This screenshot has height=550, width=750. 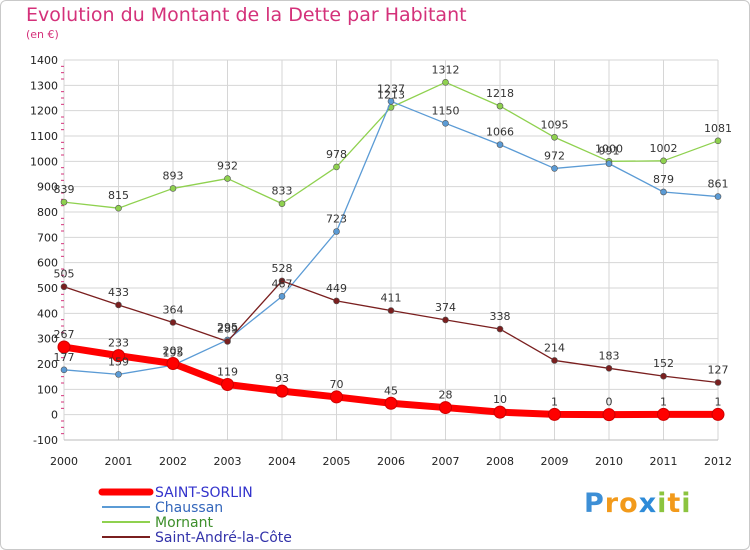 I want to click on x-tick-label: 2003, so click(x=228, y=461).